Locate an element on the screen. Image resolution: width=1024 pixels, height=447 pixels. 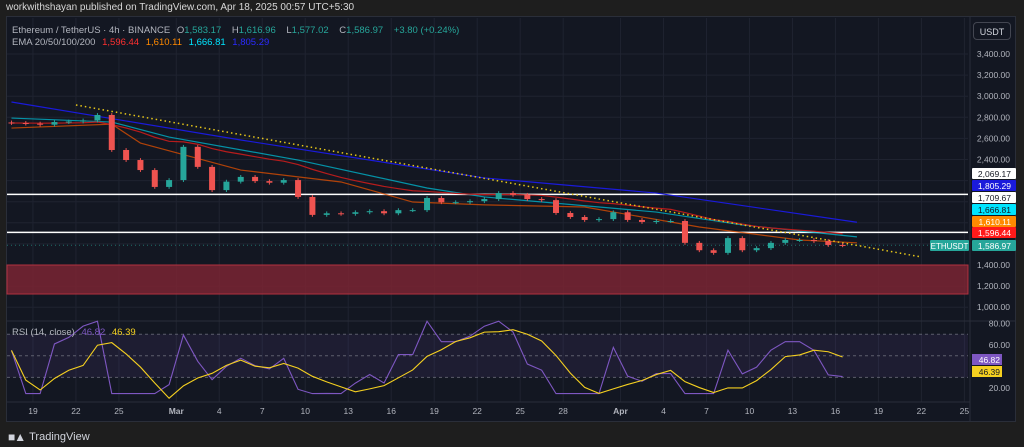
rsi-axis-label: 20.00 is located at coordinates (1000, 388).